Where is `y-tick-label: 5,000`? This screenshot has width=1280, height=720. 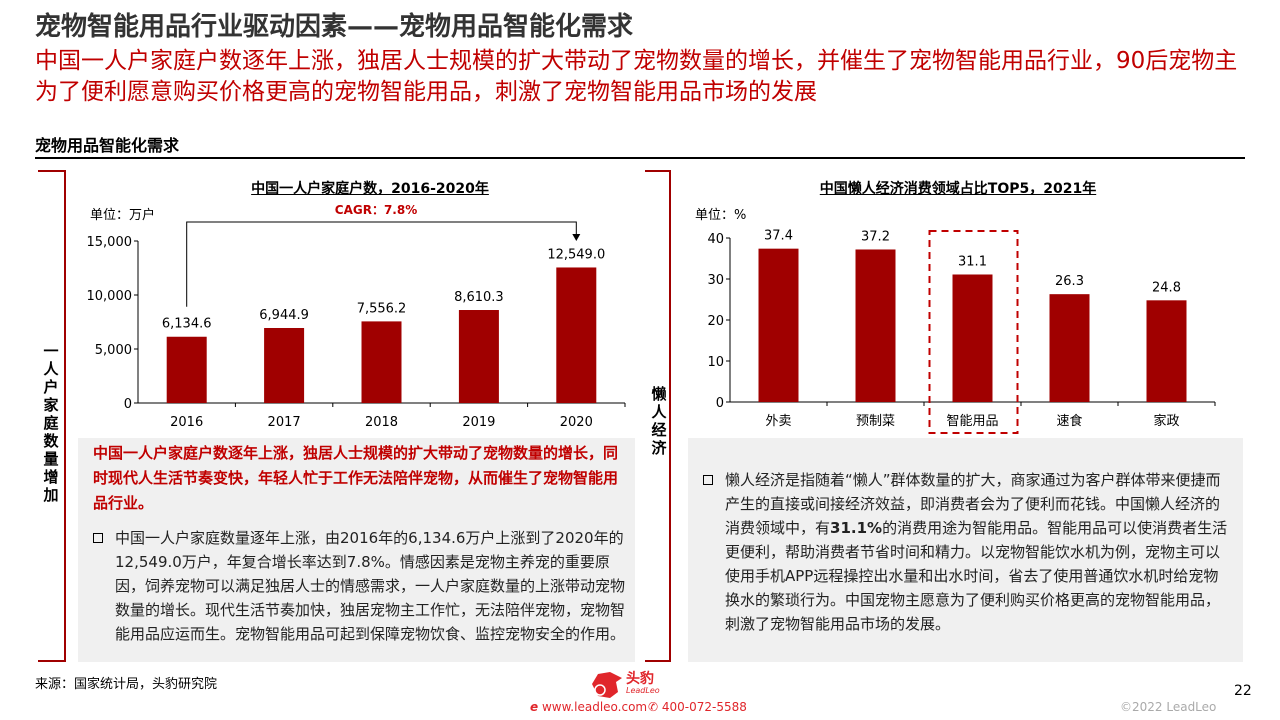 y-tick-label: 5,000 is located at coordinates (113, 350).